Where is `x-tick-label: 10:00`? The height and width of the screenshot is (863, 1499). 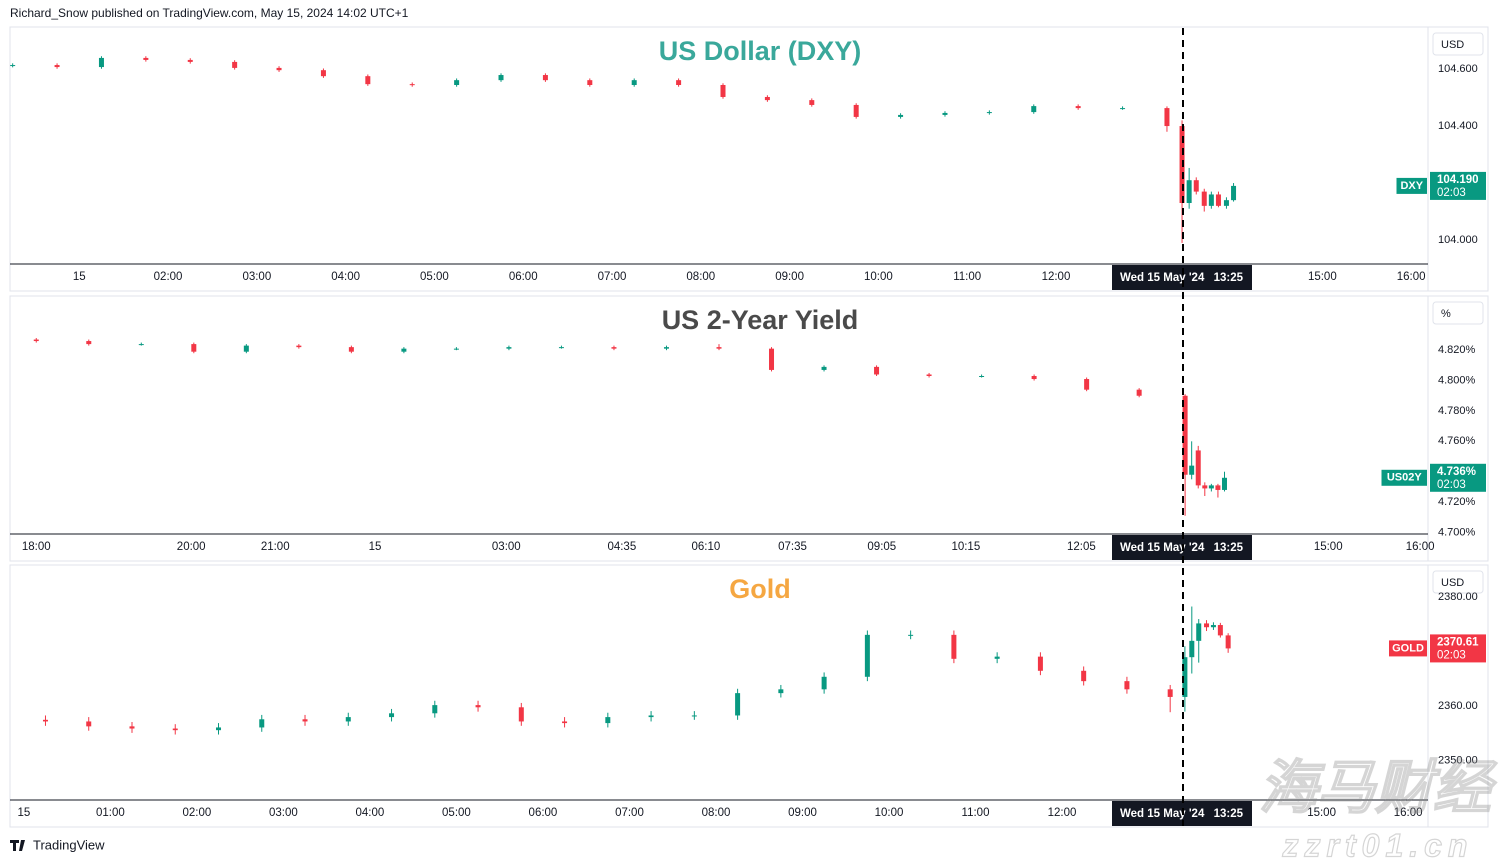
x-tick-label: 10:00 is located at coordinates (889, 813).